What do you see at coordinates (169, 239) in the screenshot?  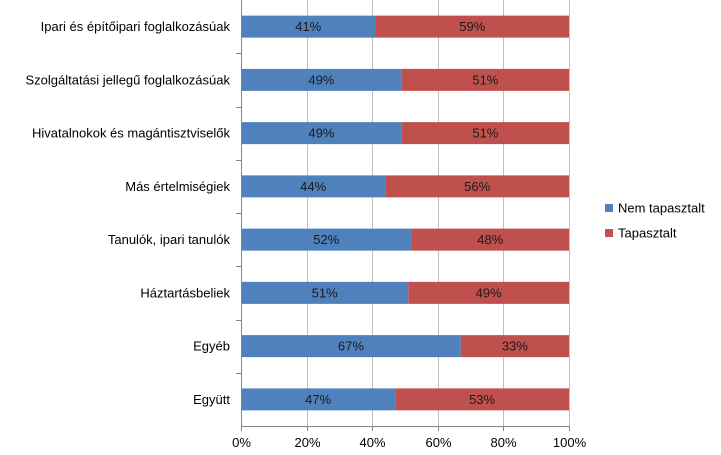 I see `category-label: Tanulók, ipari tanulók` at bounding box center [169, 239].